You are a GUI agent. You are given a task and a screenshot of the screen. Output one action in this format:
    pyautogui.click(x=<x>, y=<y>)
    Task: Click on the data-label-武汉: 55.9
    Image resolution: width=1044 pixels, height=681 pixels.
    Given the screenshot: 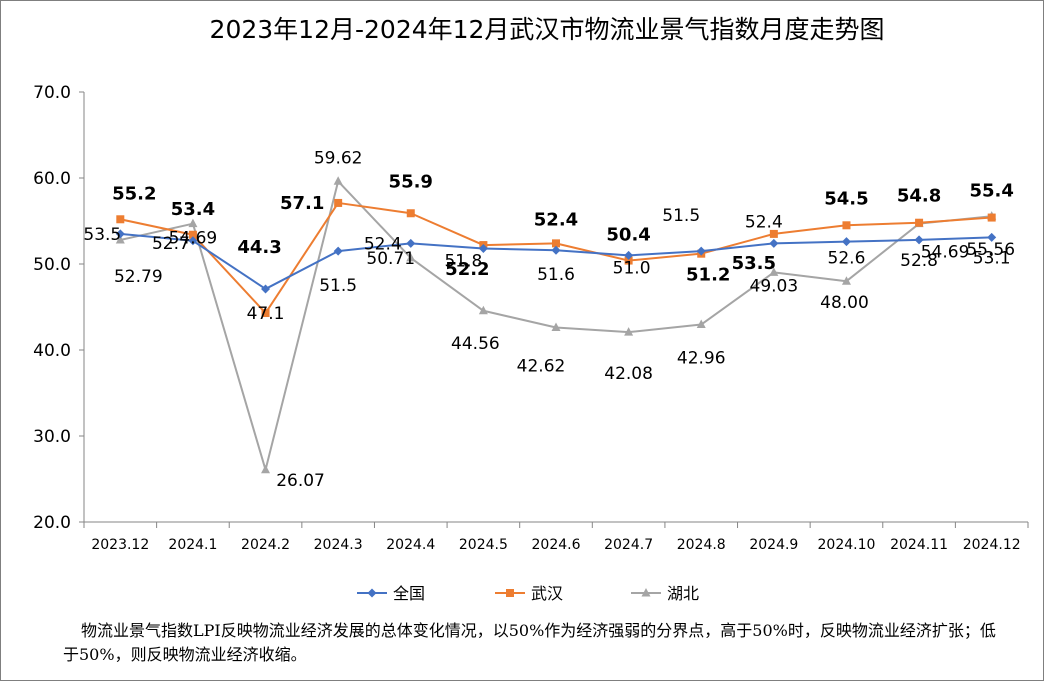 What is the action you would take?
    pyautogui.click(x=411, y=181)
    